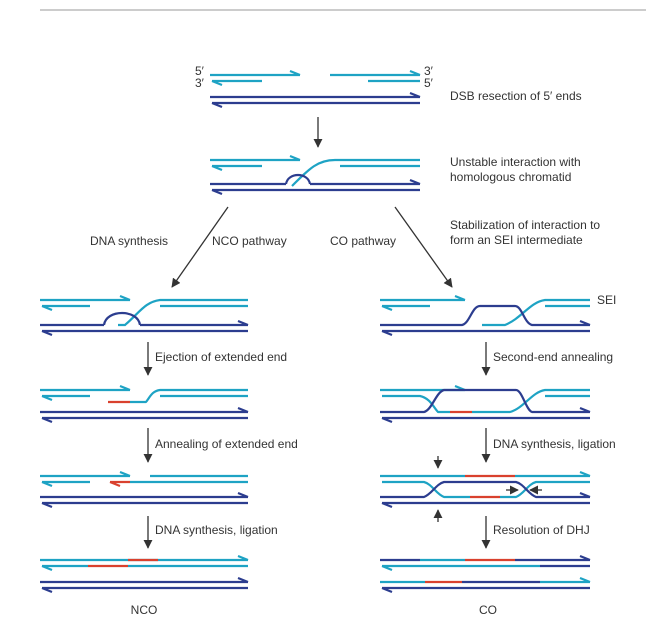 Image resolution: width=646 pixels, height=624 pixels. I want to click on end-3-bottom-label: 3′, so click(200, 83).